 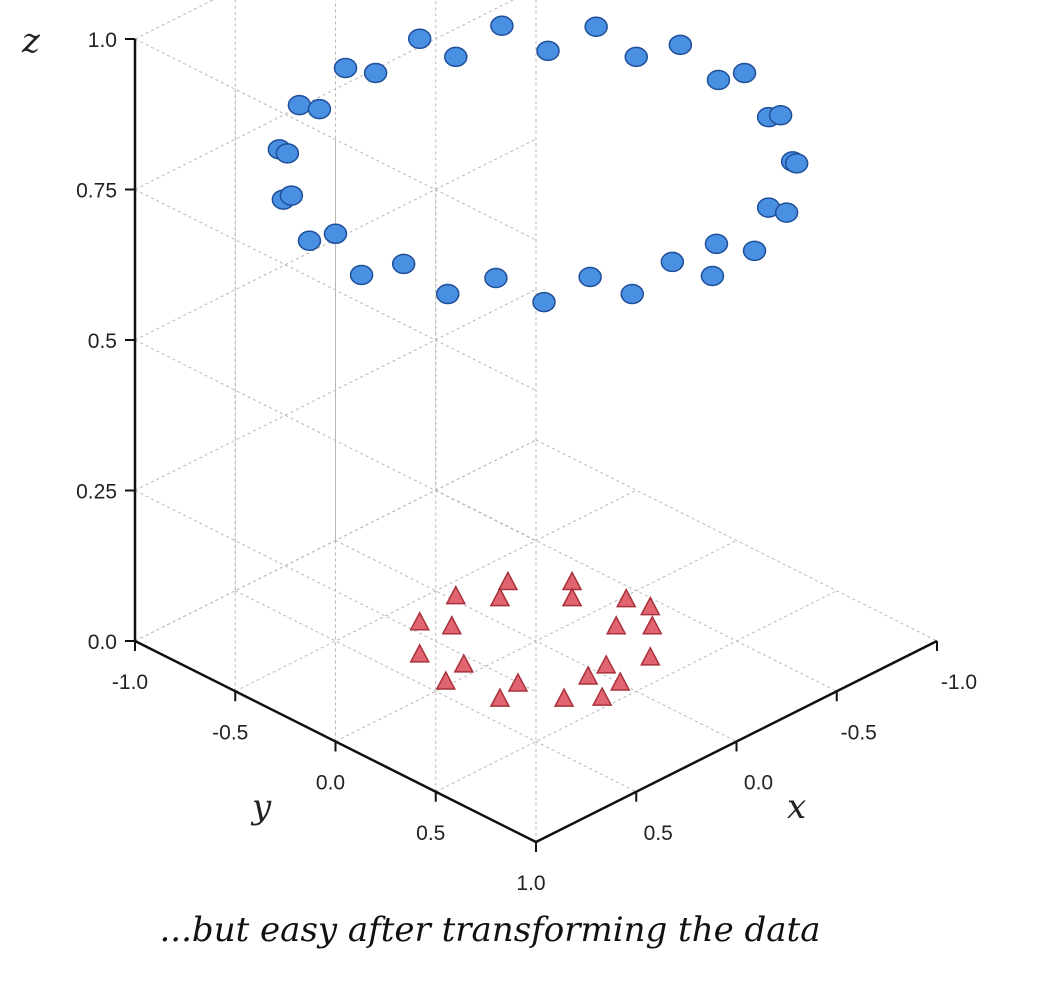 I want to click on caption: ...but easy after transforming the data, so click(x=490, y=930).